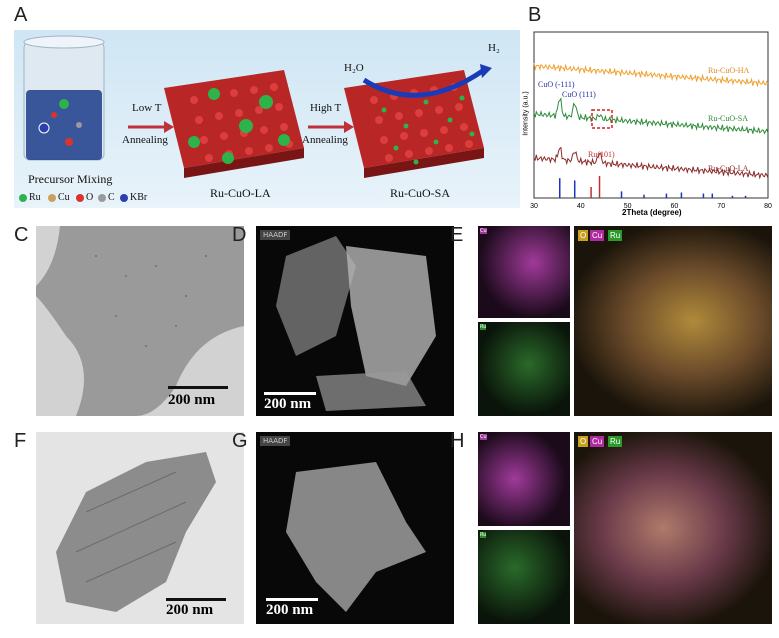 The width and height of the screenshot is (779, 638). I want to click on scale-text-d: 200 nm, so click(288, 404).